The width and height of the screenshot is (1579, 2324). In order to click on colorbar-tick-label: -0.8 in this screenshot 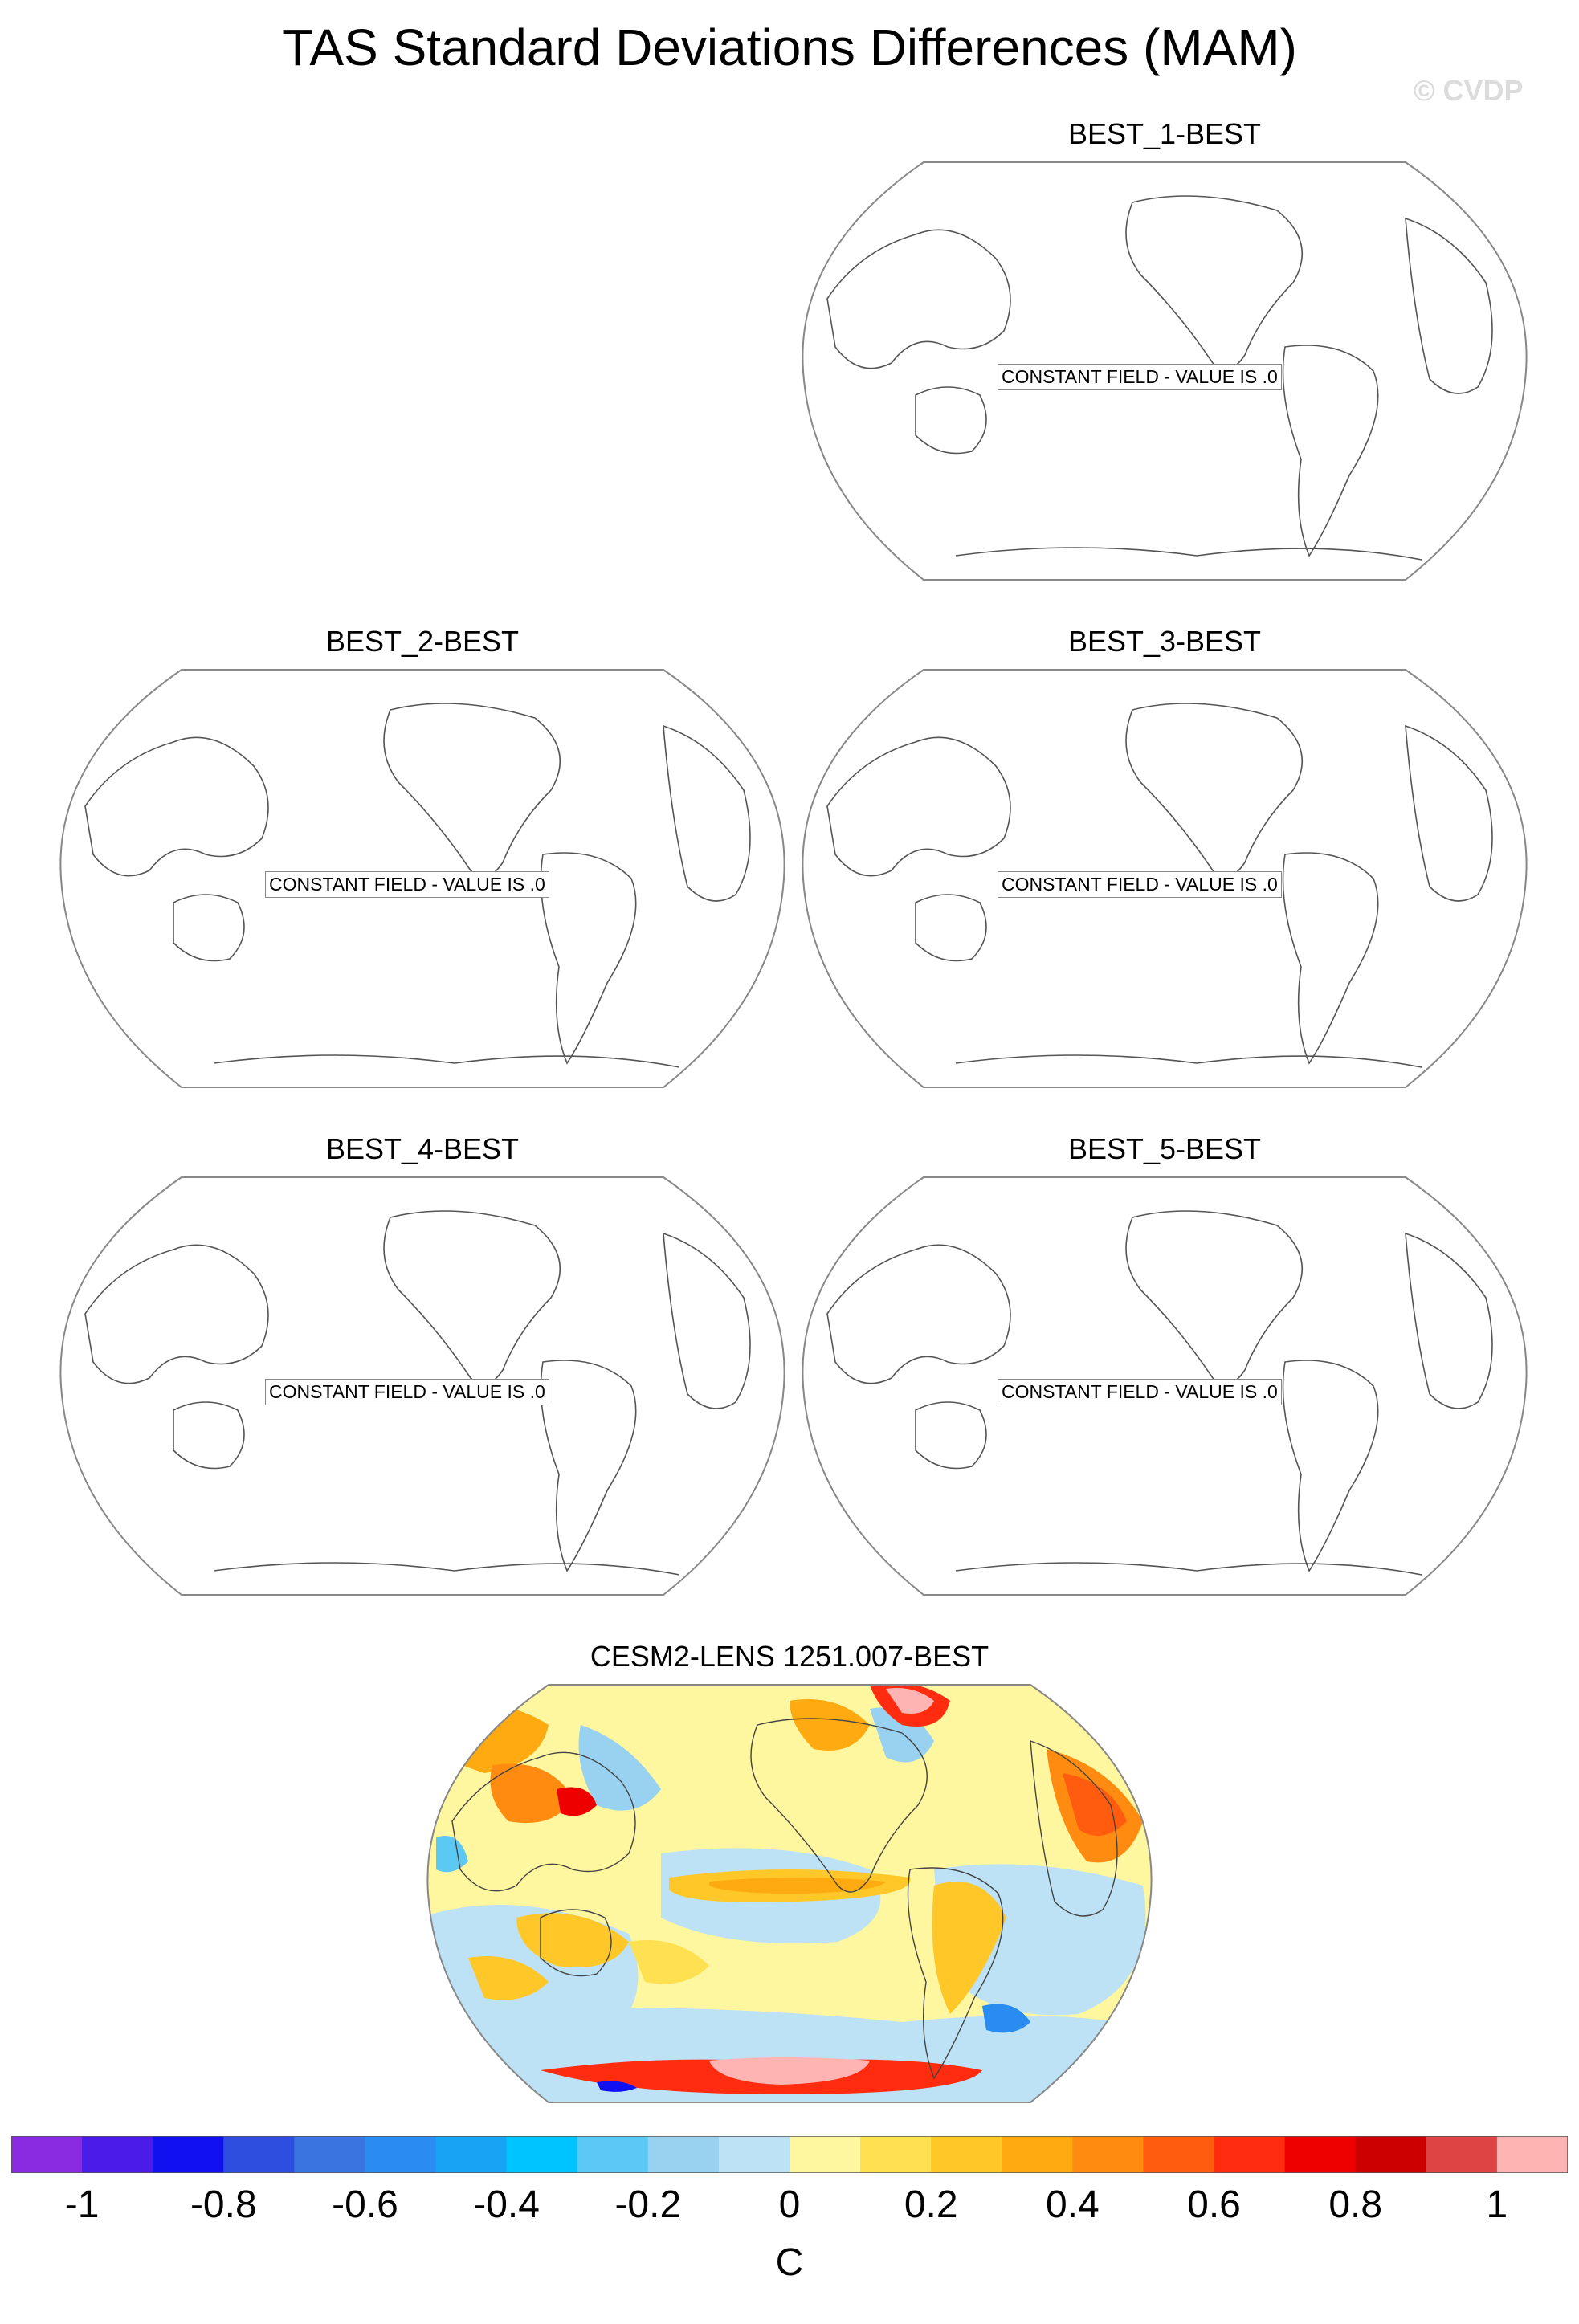, I will do `click(223, 2204)`.